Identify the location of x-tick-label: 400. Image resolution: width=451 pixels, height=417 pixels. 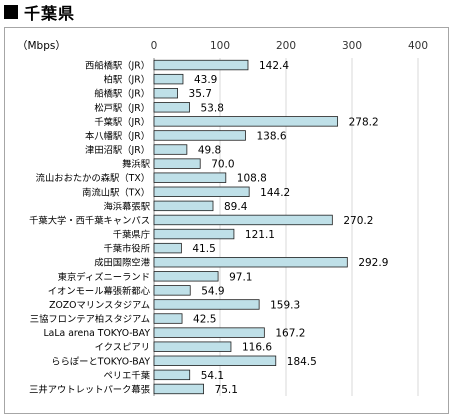
(418, 46).